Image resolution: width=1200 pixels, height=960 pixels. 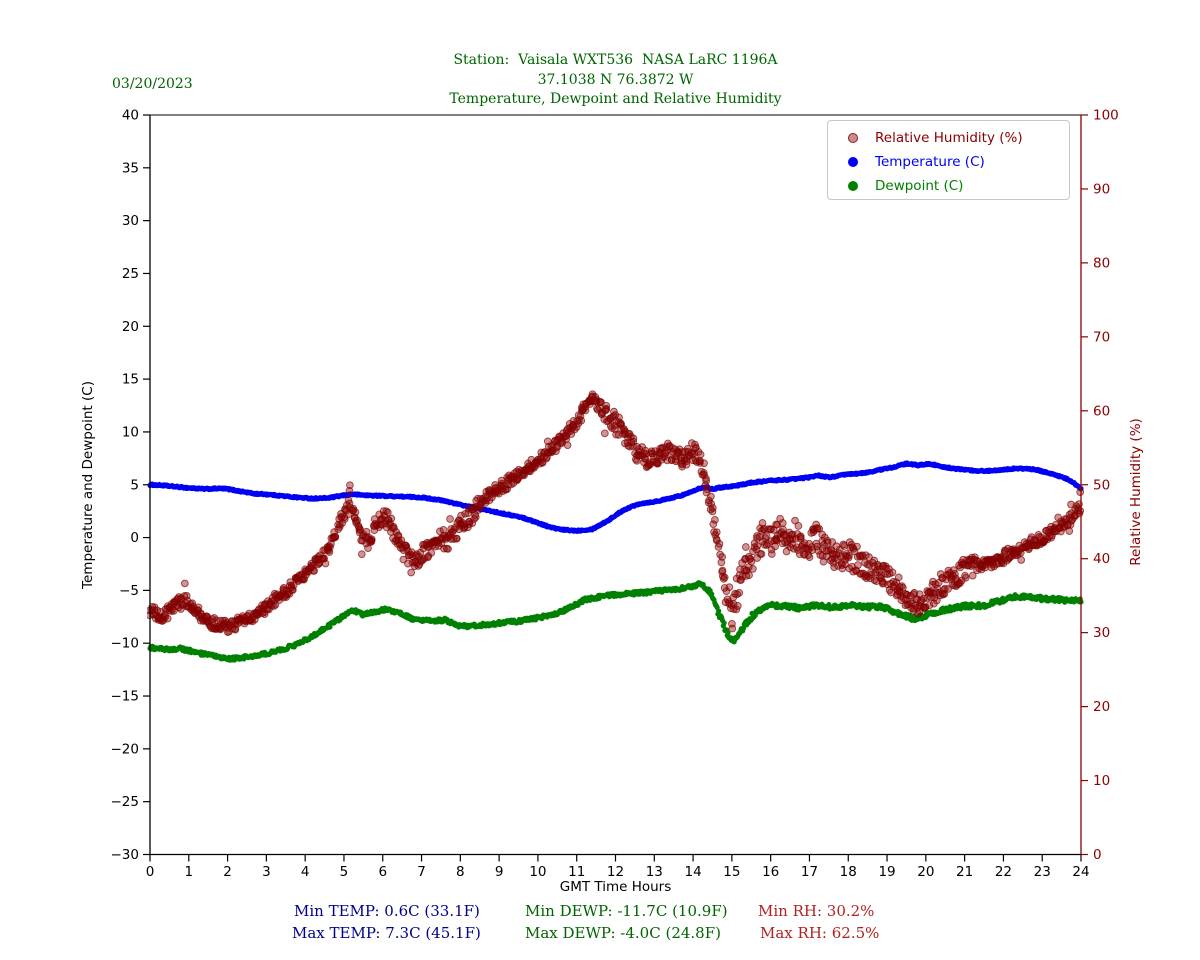 What do you see at coordinates (134, 538) in the screenshot?
I see `y-left-tick-label: 0` at bounding box center [134, 538].